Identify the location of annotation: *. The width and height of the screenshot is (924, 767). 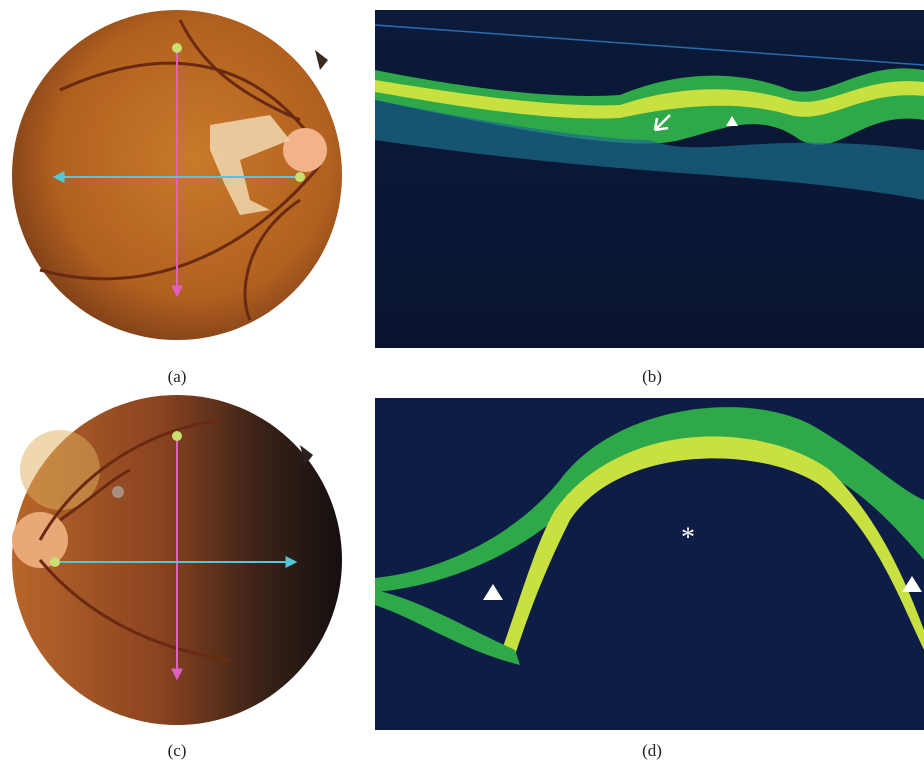
(688, 537).